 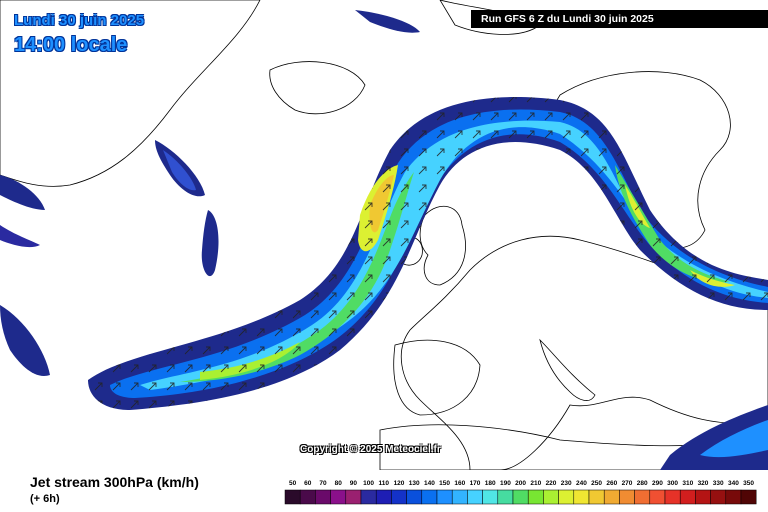 What do you see at coordinates (566, 483) in the screenshot?
I see `legend-value-label: 230` at bounding box center [566, 483].